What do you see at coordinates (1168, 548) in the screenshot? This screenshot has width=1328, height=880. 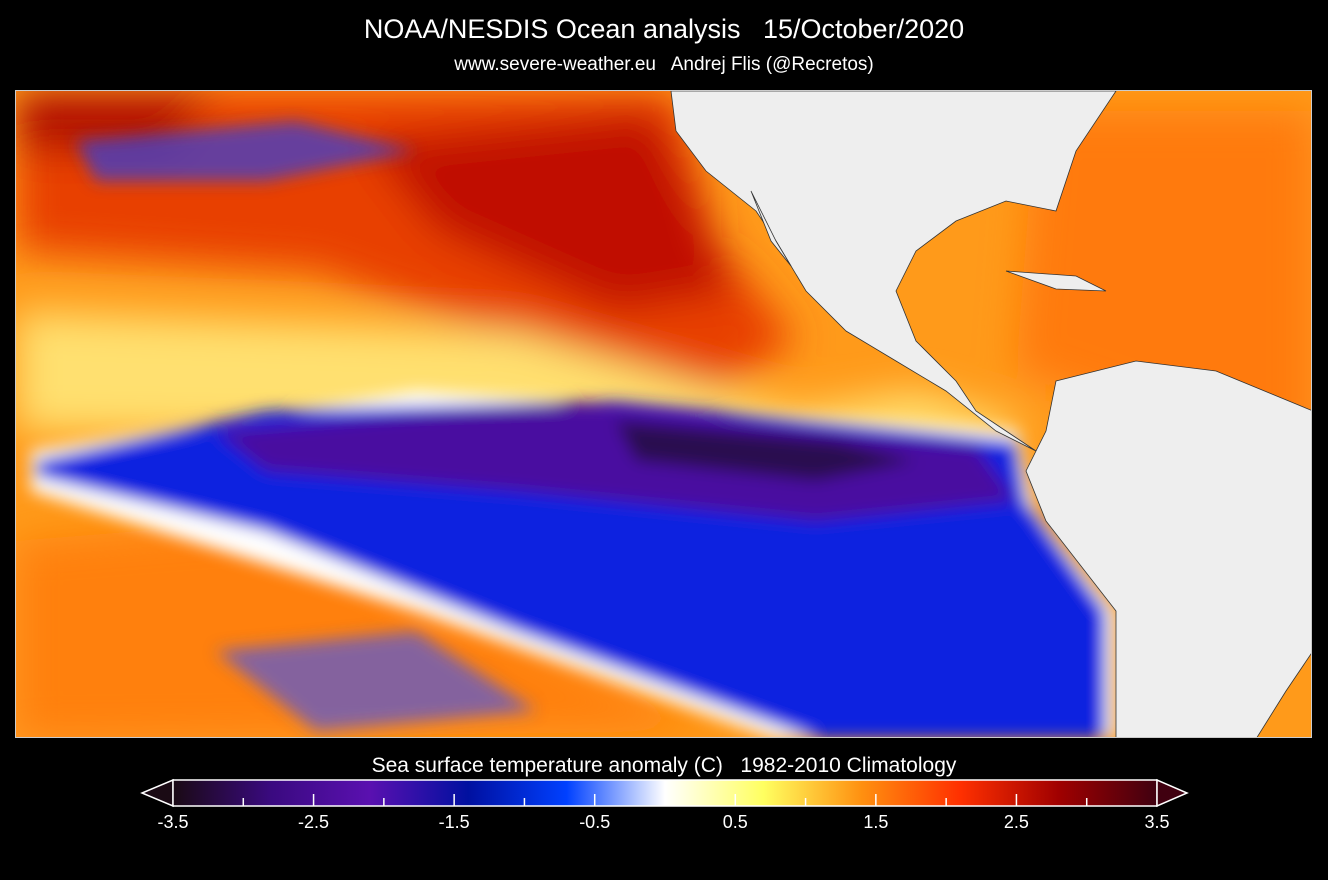 I see `south-america-land` at bounding box center [1168, 548].